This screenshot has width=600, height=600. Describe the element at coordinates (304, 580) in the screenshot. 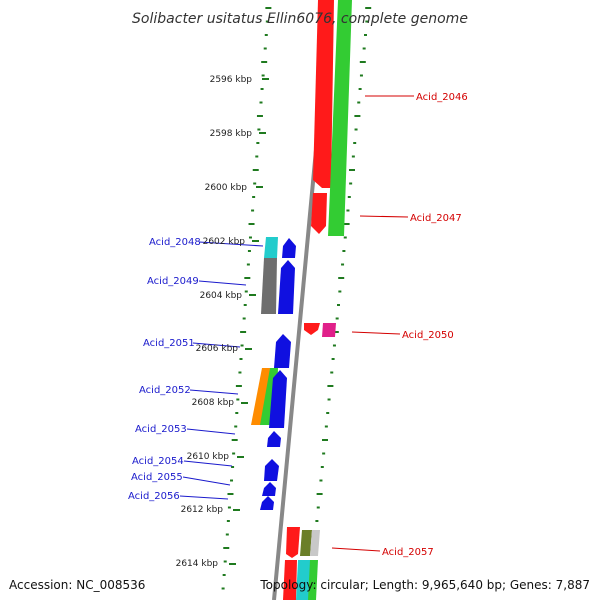

I see `gene-block-cyan-lower` at that location.